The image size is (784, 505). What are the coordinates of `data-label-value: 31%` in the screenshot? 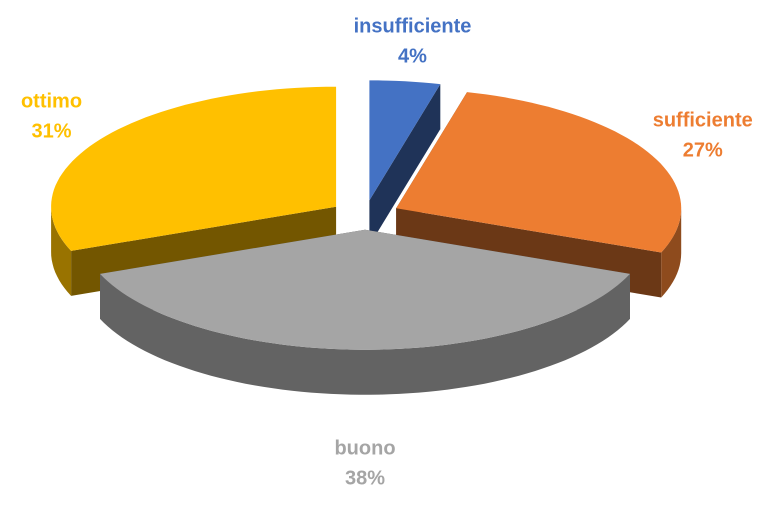 It's located at (51, 131).